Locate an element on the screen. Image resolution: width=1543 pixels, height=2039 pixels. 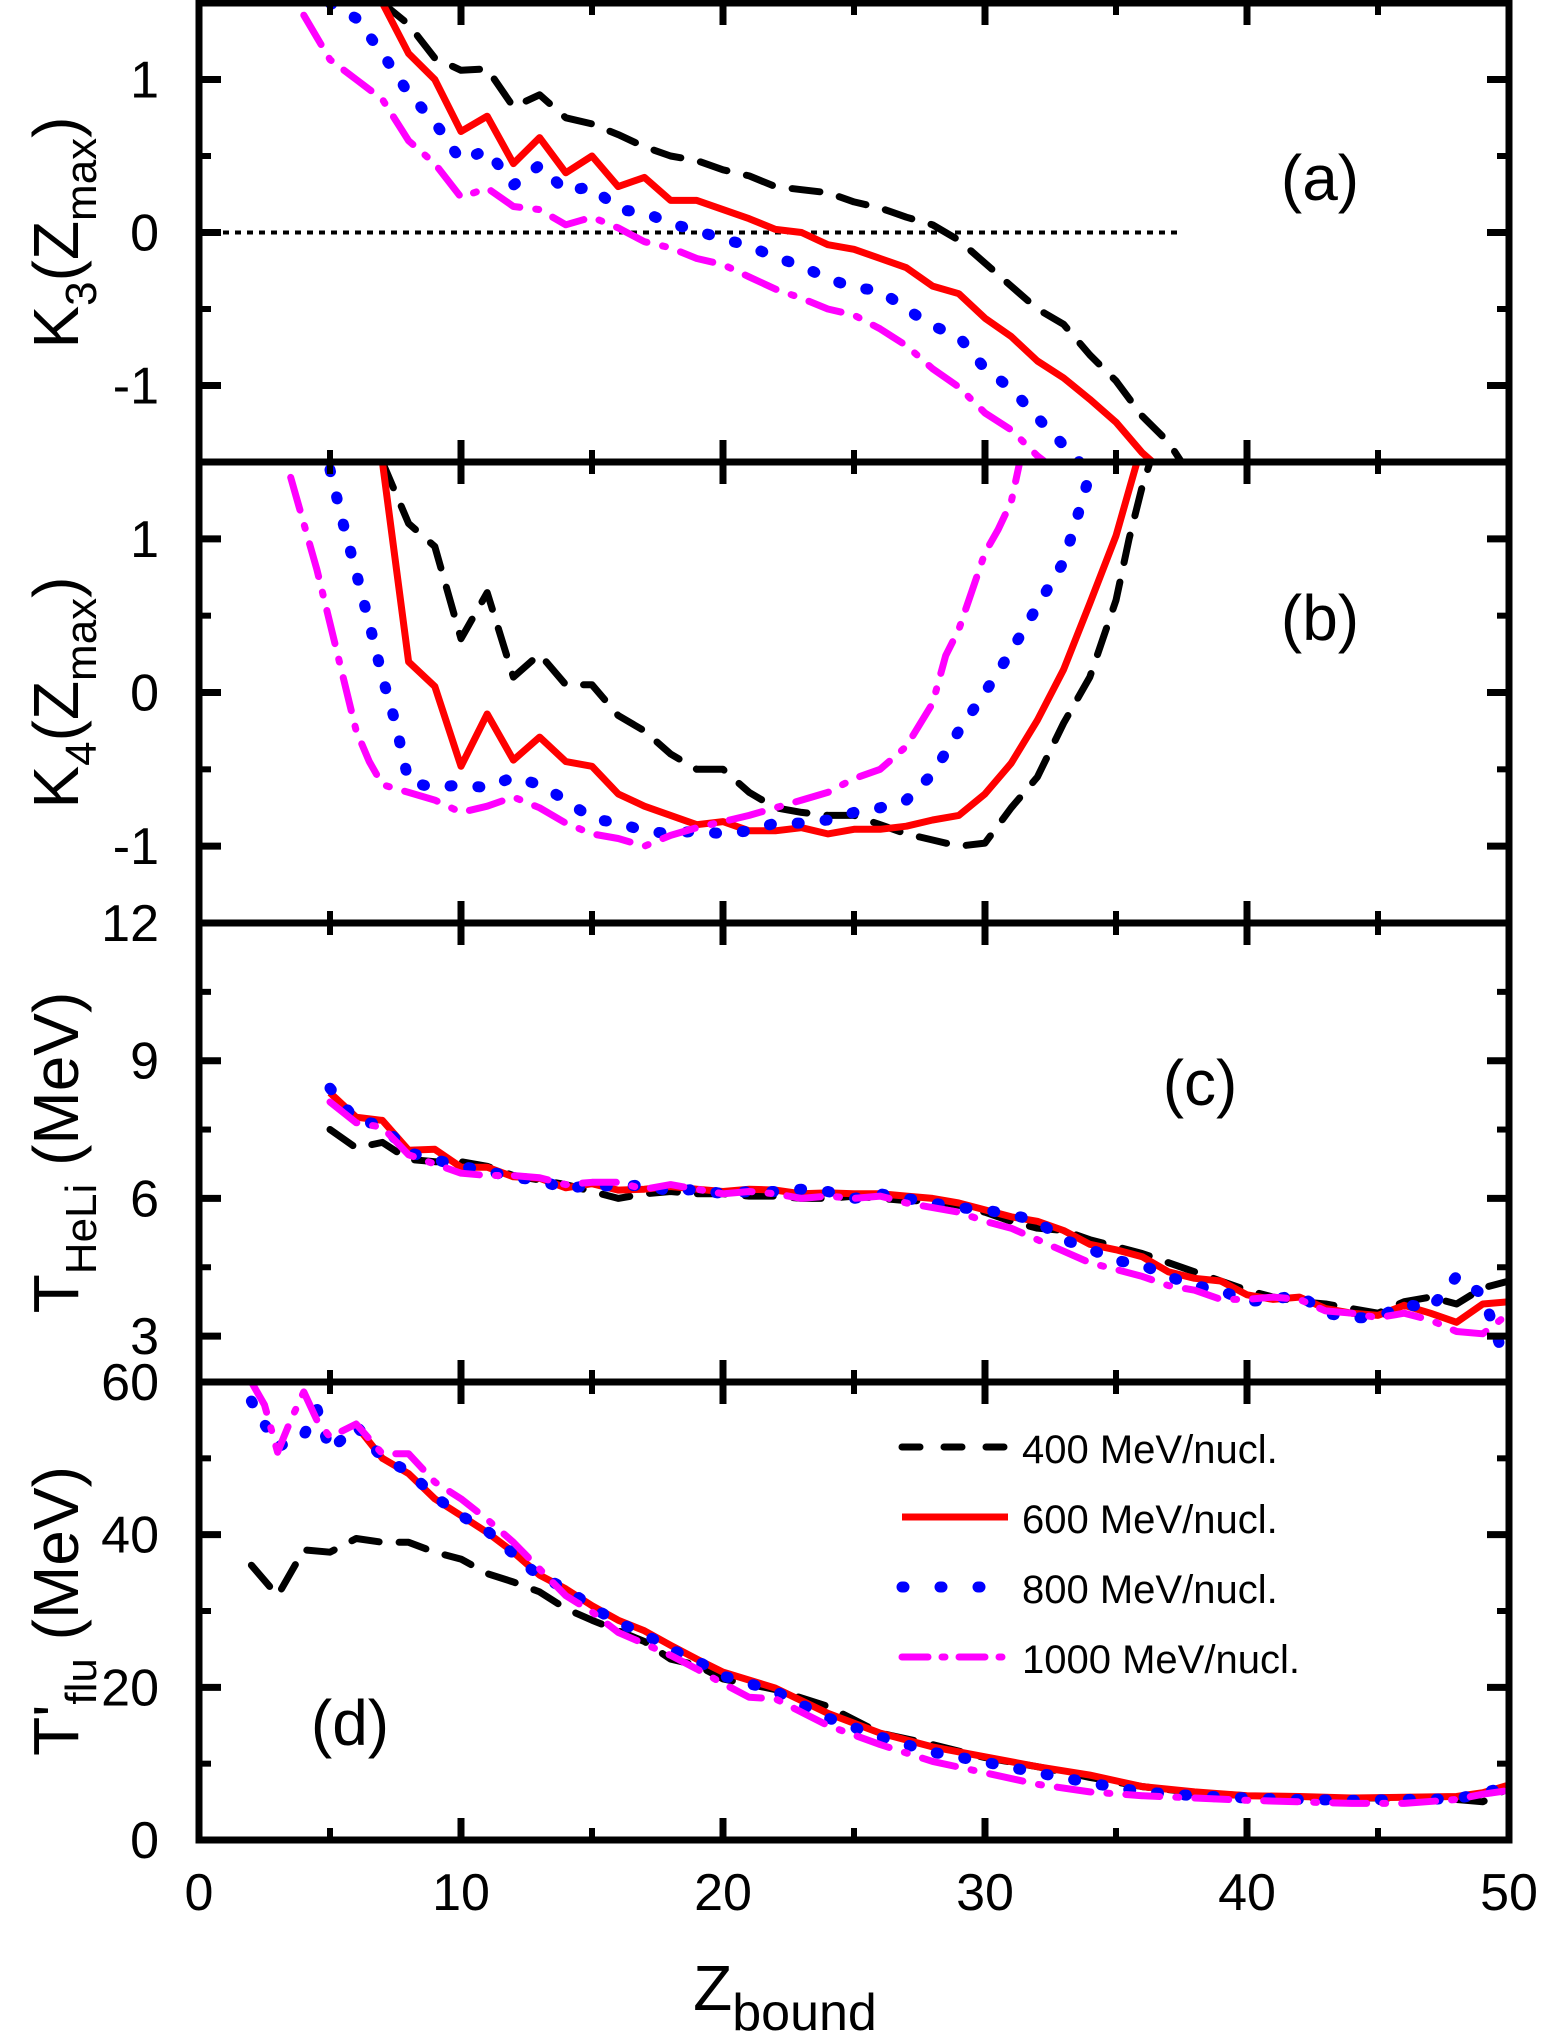
legend-label: 800 MeV/nucl. is located at coordinates (1150, 1590).